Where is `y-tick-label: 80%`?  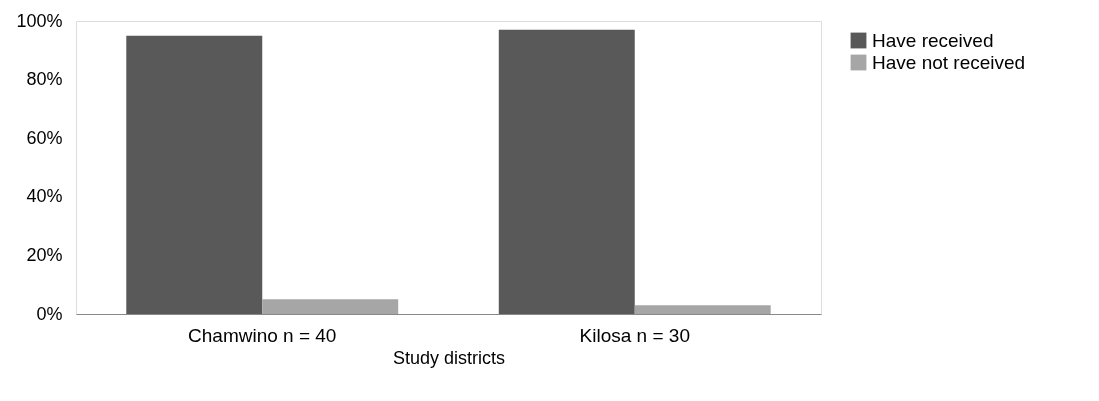
y-tick-label: 80% is located at coordinates (44, 79).